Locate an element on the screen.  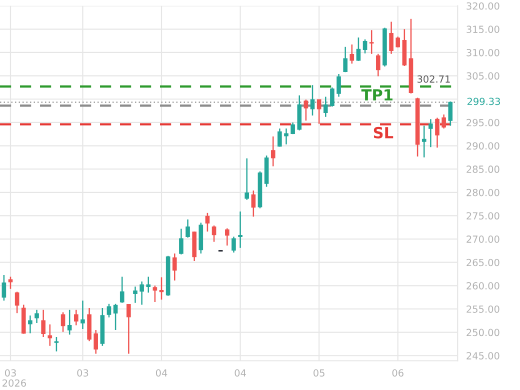
ref-line-label: 299.33 is located at coordinates (483, 102).